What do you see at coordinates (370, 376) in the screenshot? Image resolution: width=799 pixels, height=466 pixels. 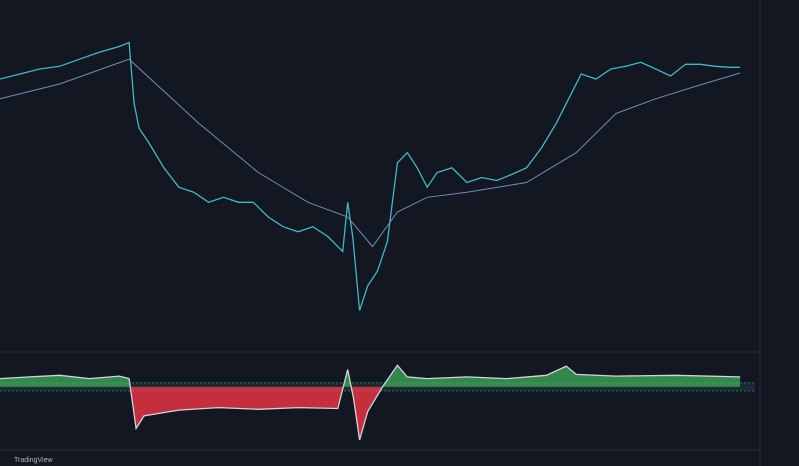 I see `area-up` at bounding box center [370, 376].